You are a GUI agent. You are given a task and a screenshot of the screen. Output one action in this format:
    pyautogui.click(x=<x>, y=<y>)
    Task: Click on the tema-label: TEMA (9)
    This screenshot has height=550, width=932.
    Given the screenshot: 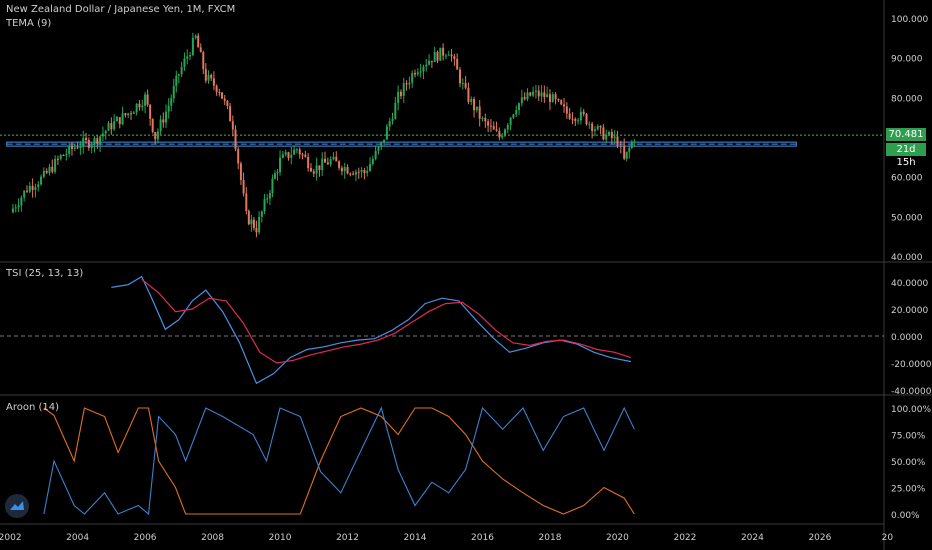 What is the action you would take?
    pyautogui.click(x=29, y=23)
    